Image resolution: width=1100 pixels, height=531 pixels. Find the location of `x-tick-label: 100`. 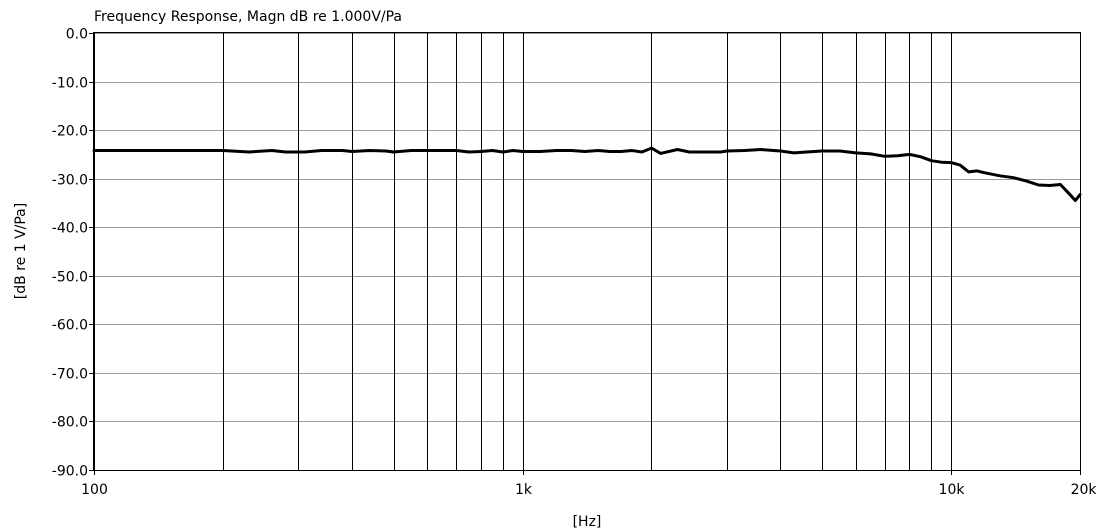

x-tick-label: 100 is located at coordinates (94, 490).